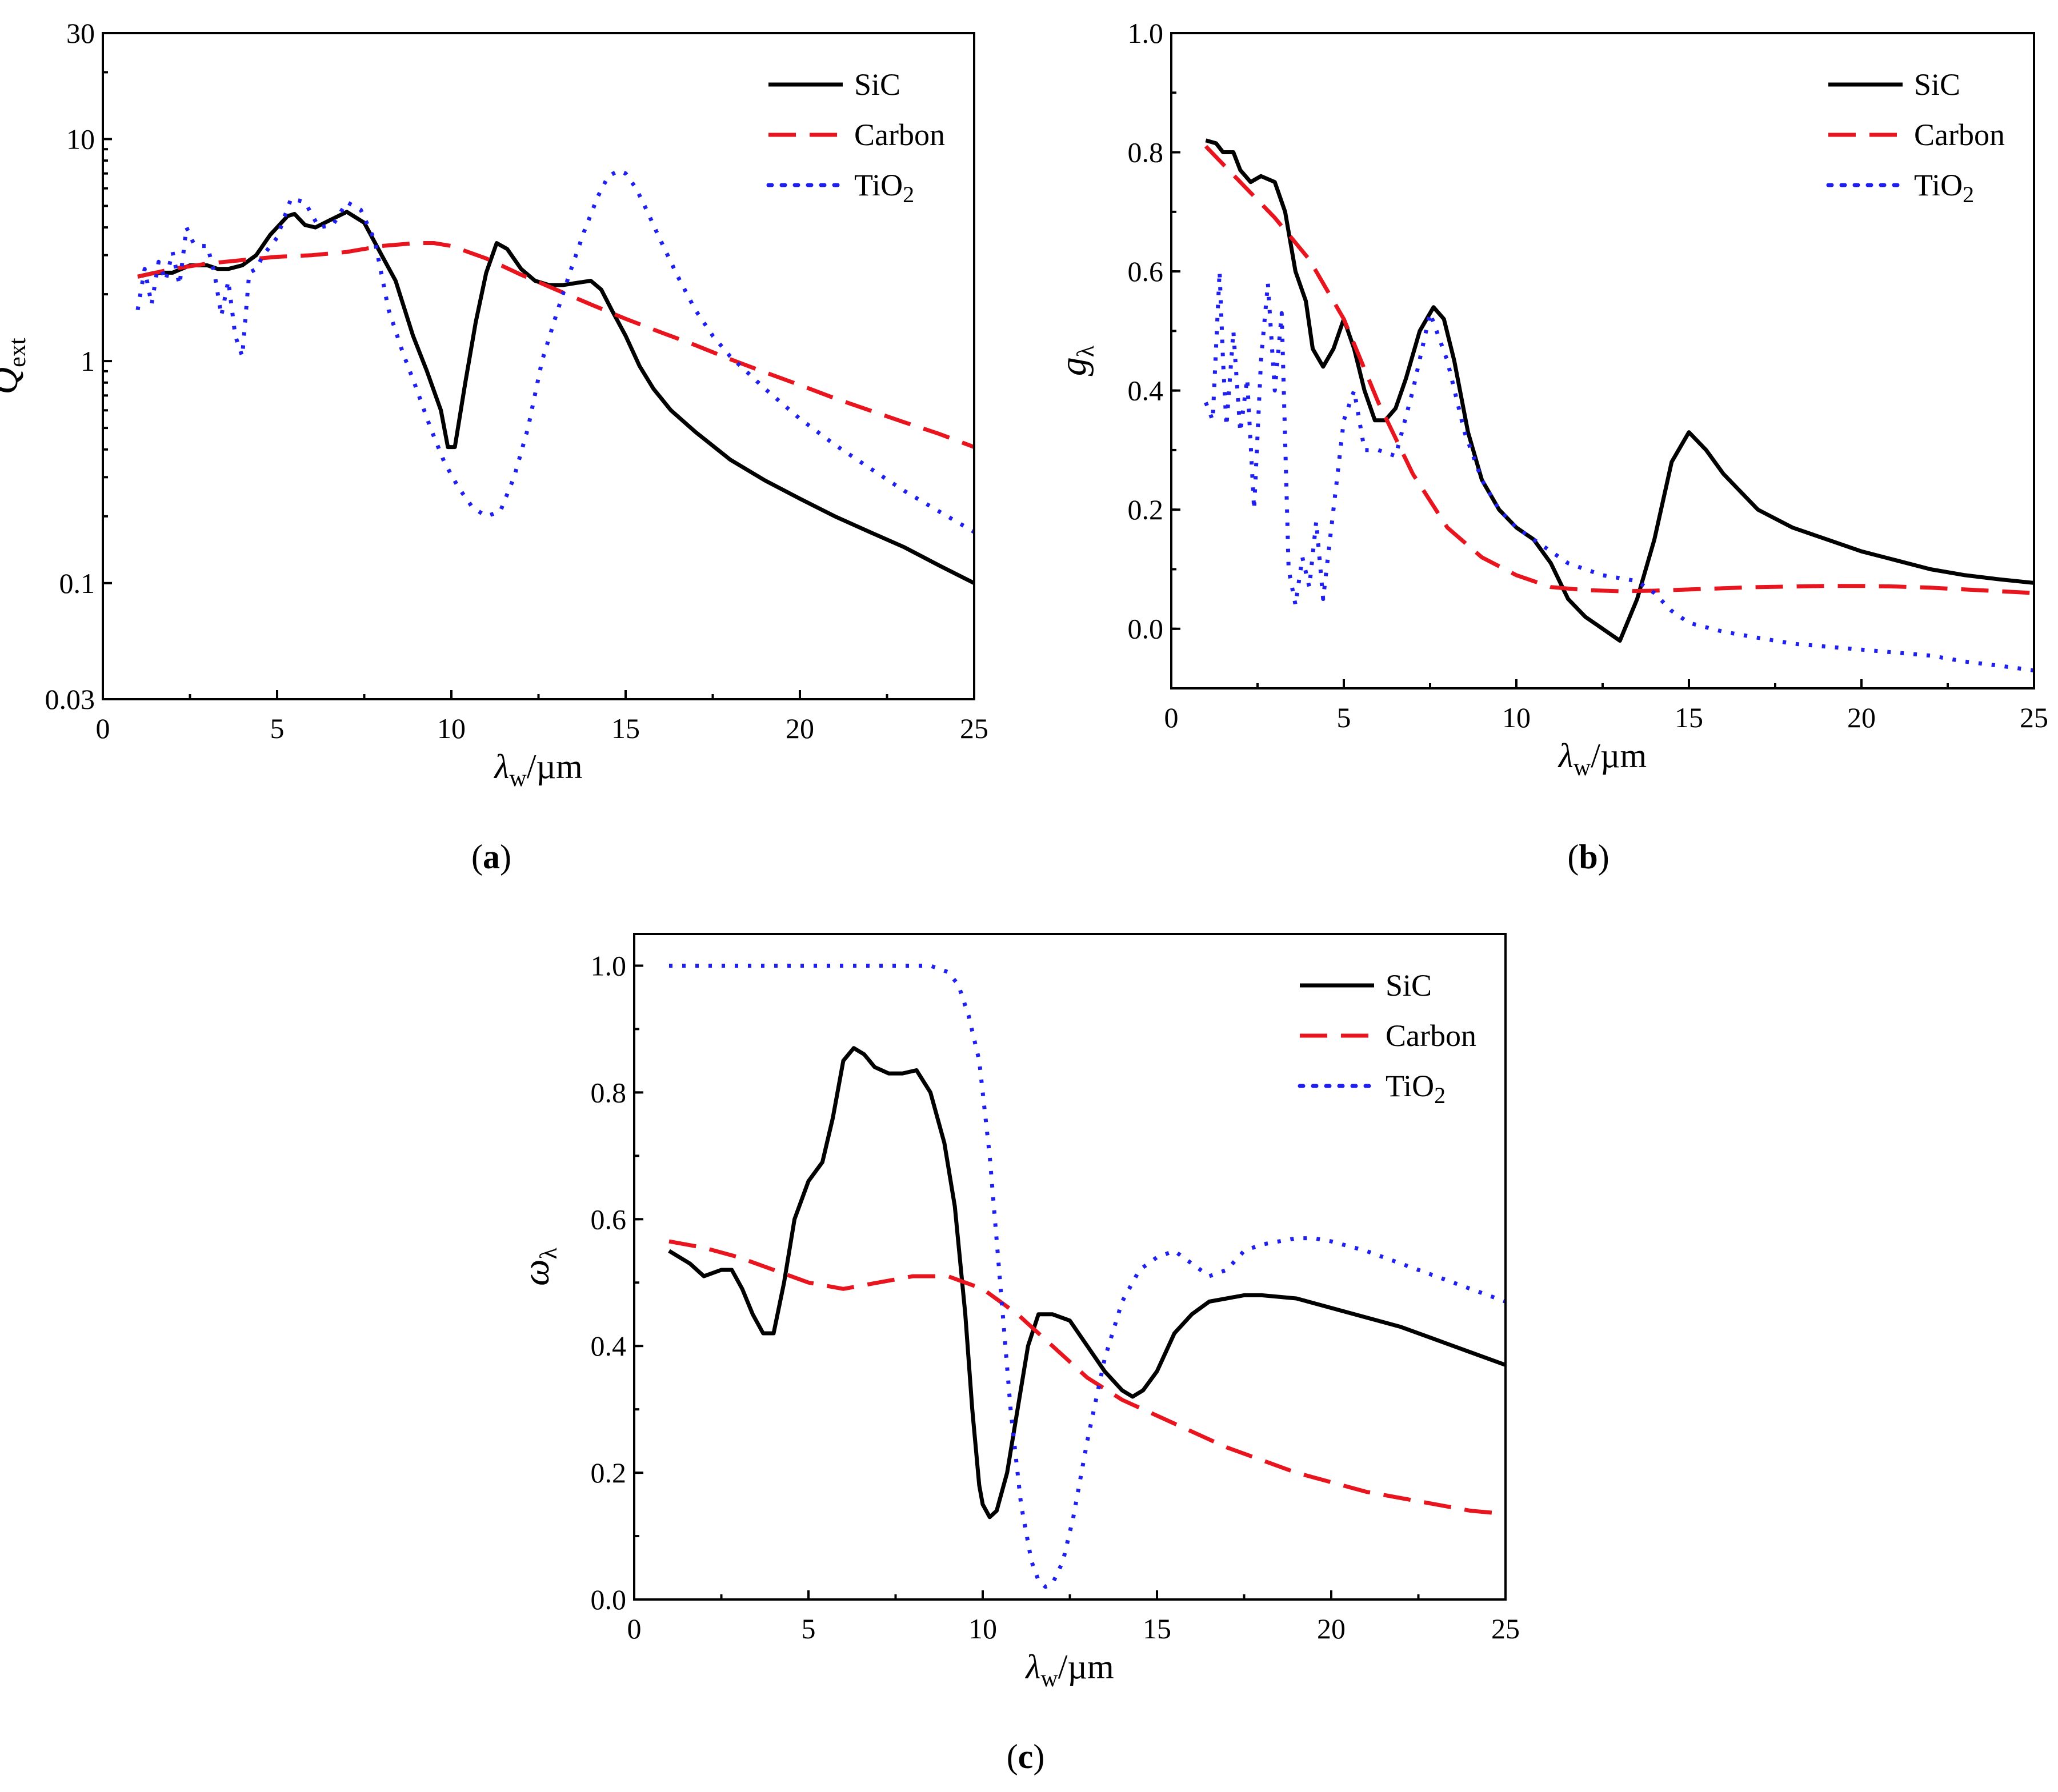 The image size is (2058, 1792). What do you see at coordinates (70, 699) in the screenshot?
I see `y-tick-label: 0.03` at bounding box center [70, 699].